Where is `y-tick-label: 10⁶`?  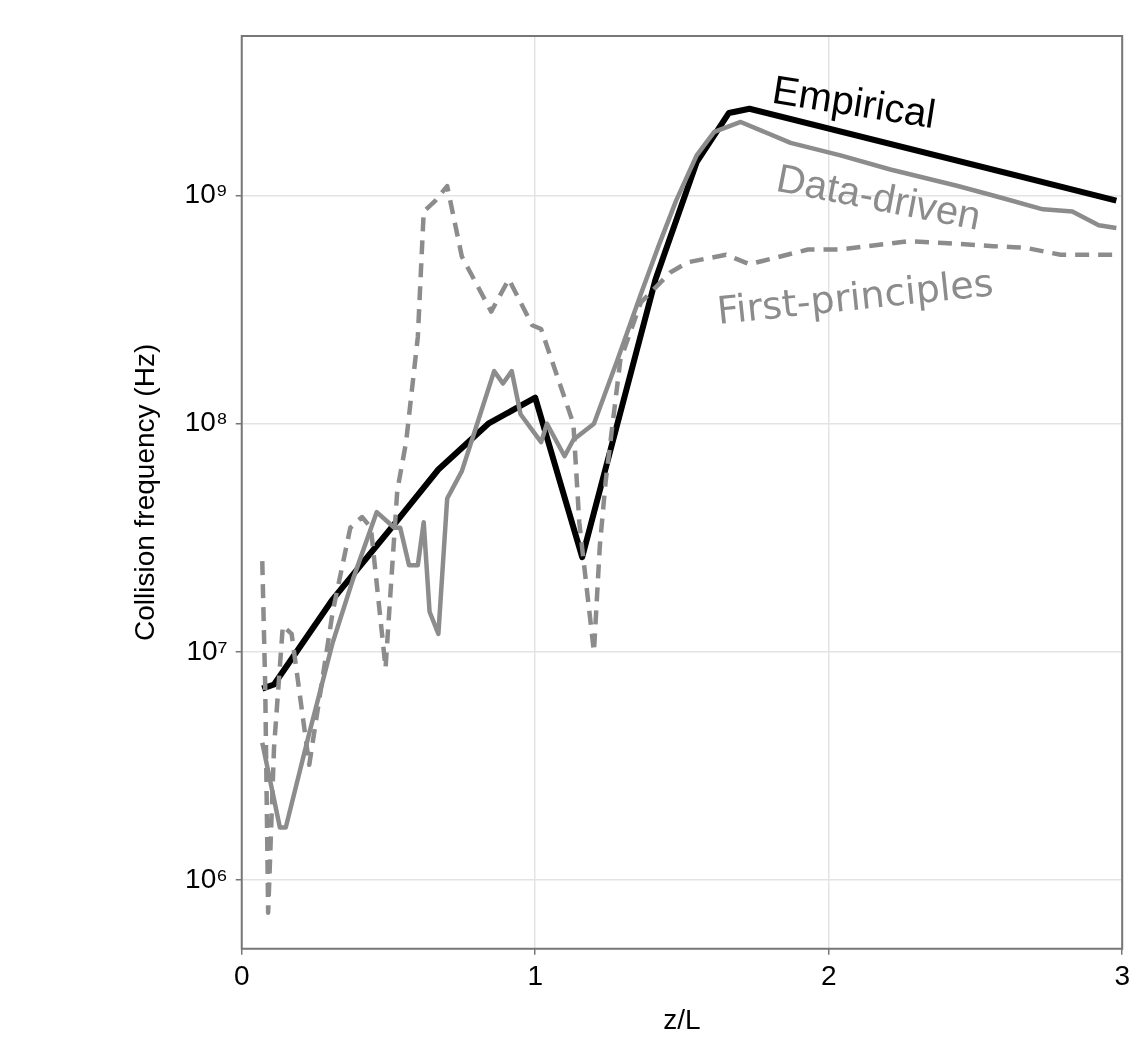 y-tick-label: 10⁶ is located at coordinates (206, 878).